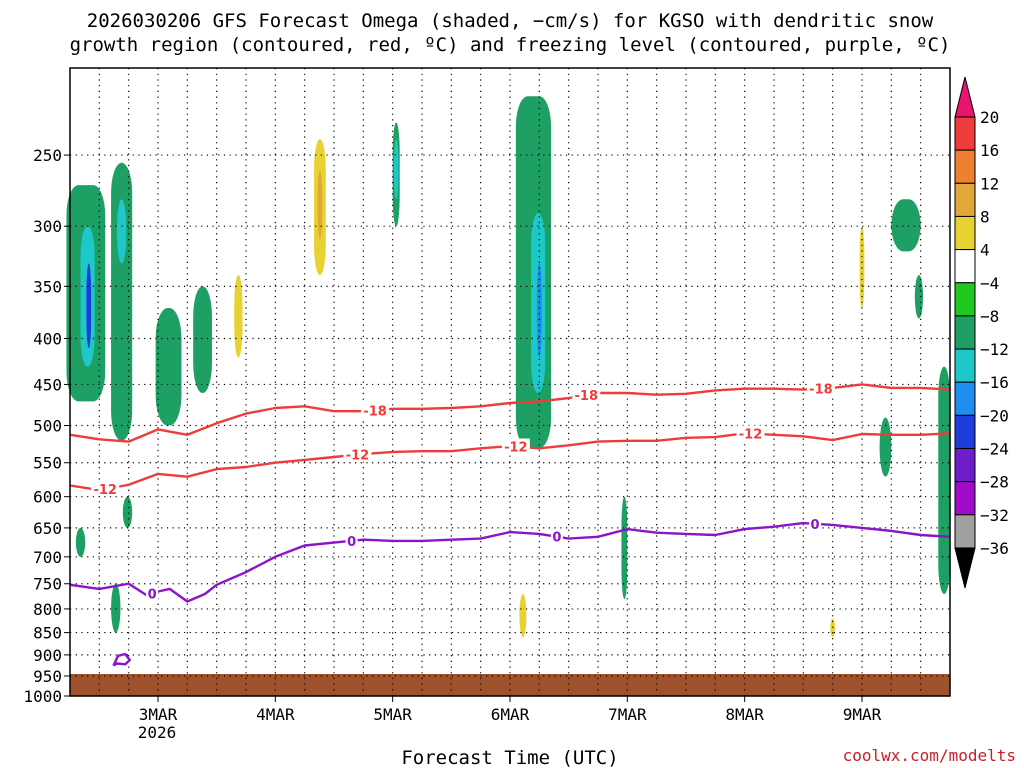  What do you see at coordinates (981, 332) in the screenshot?
I see `colorbar: 20 16 12 8 4 −4 −8 −12 −16 −20 −24 −28 −32 −36` at bounding box center [981, 332].